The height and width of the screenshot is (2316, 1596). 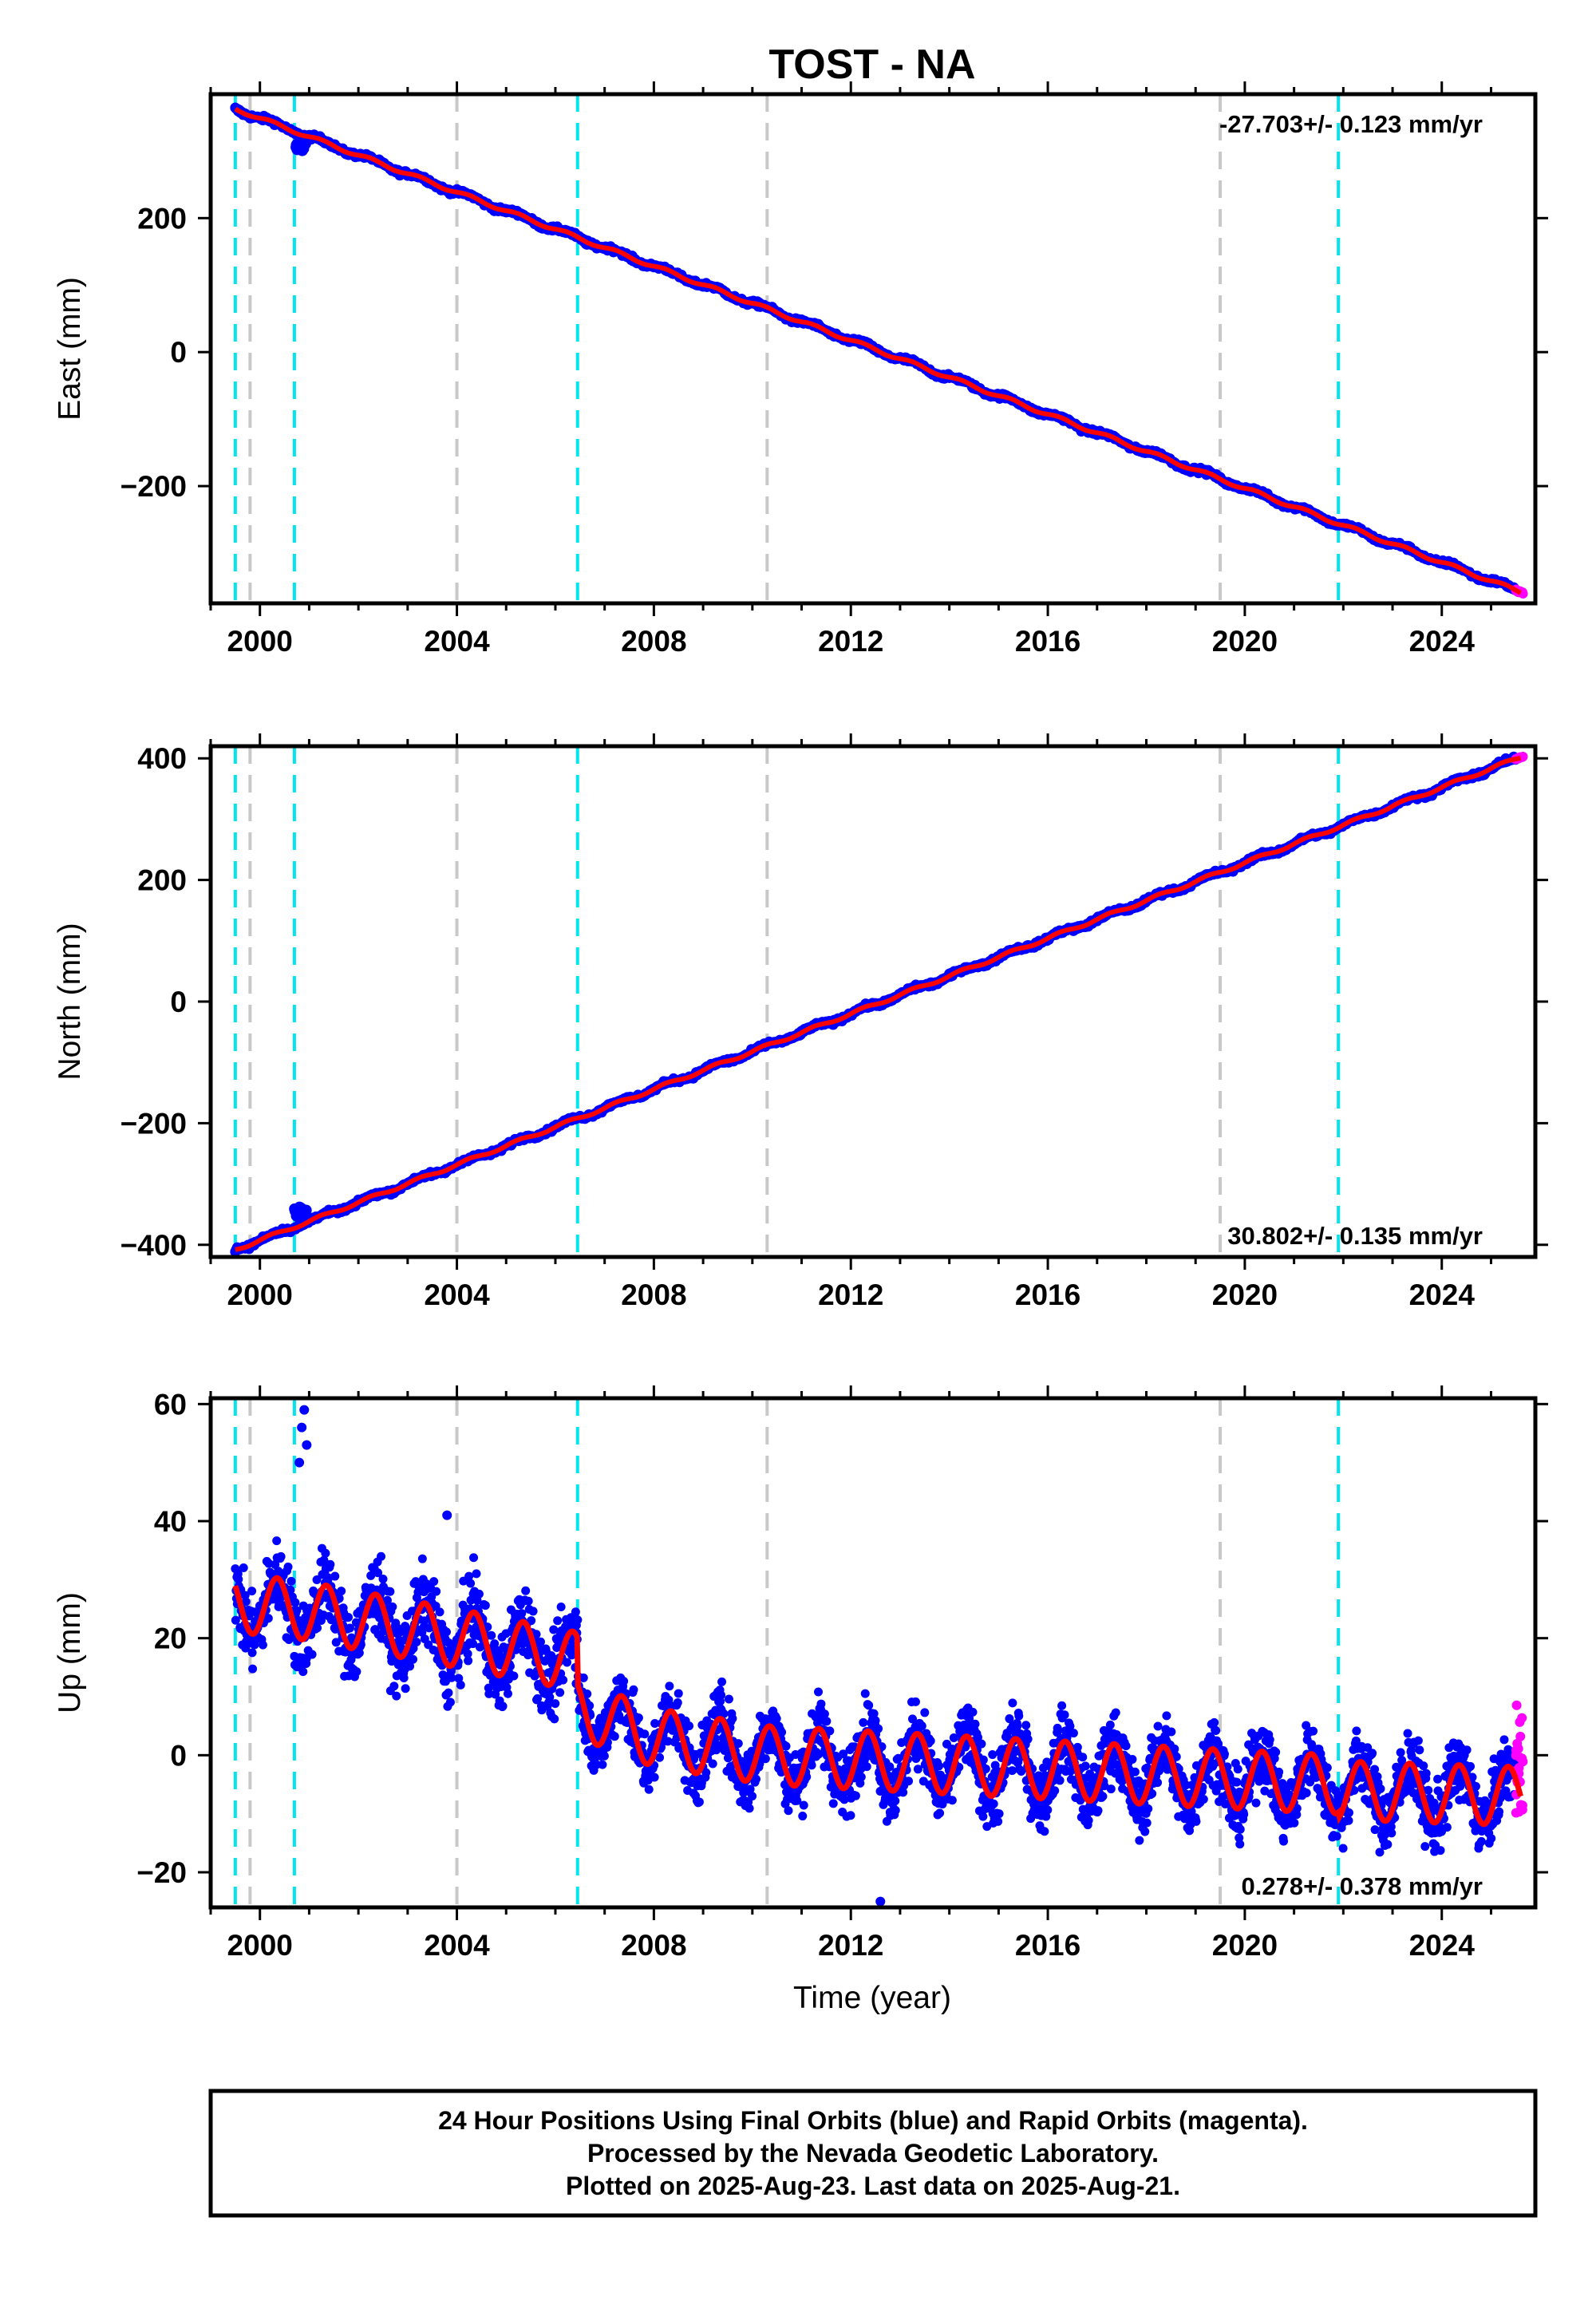 I want to click on offset-point, so click(x=296, y=1216).